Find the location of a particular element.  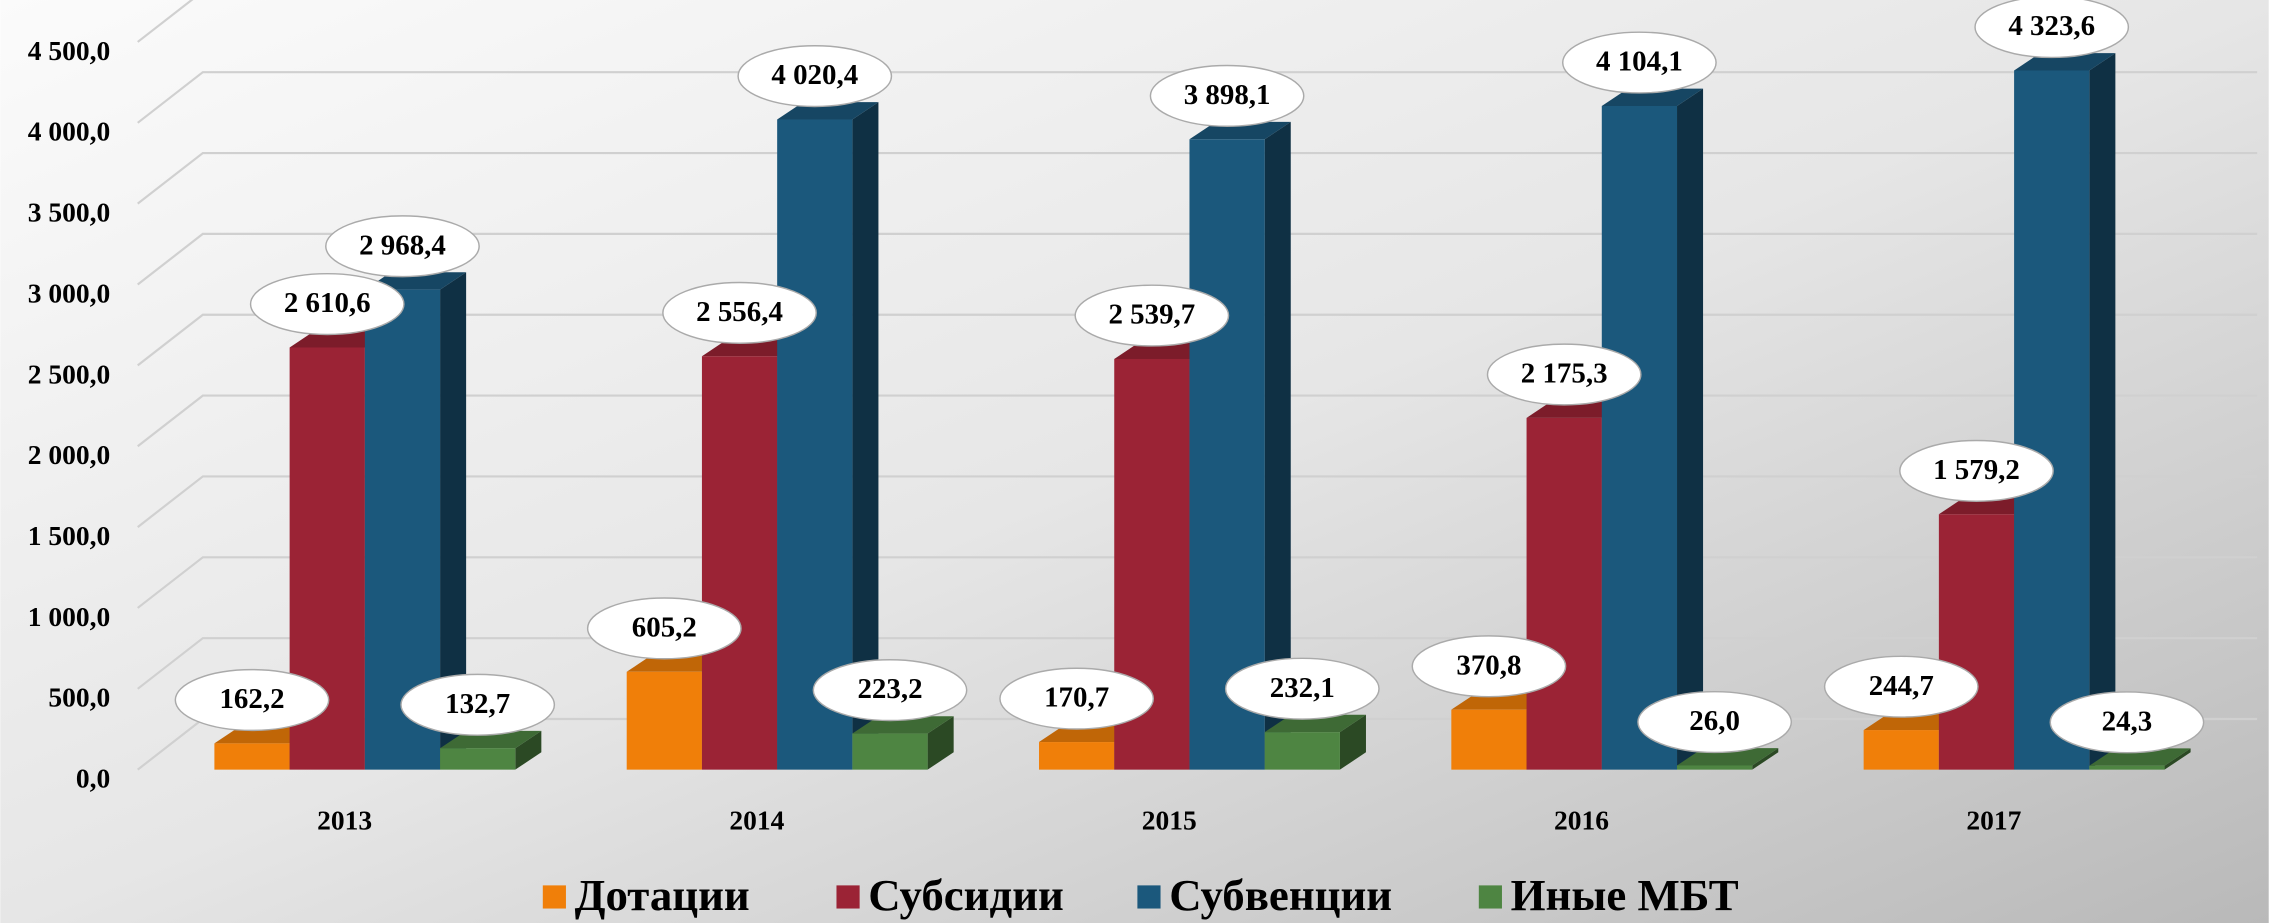

data-label: 2 556,4 is located at coordinates (739, 312).